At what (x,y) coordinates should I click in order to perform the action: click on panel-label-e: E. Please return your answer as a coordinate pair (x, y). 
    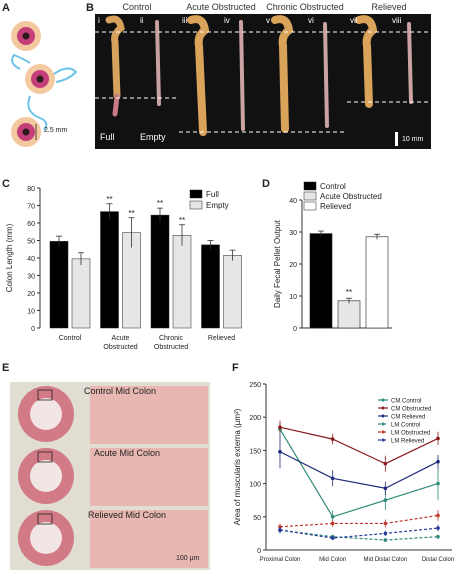
    Looking at the image, I should click on (6, 368).